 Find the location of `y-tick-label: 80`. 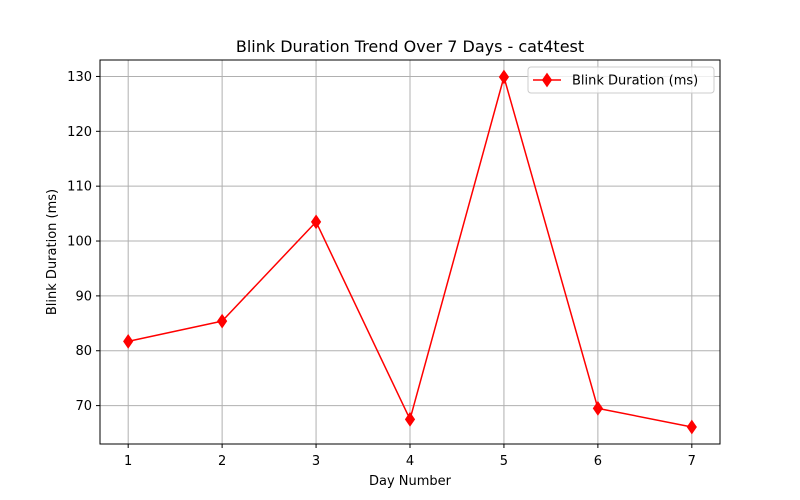

y-tick-label: 80 is located at coordinates (83, 351).